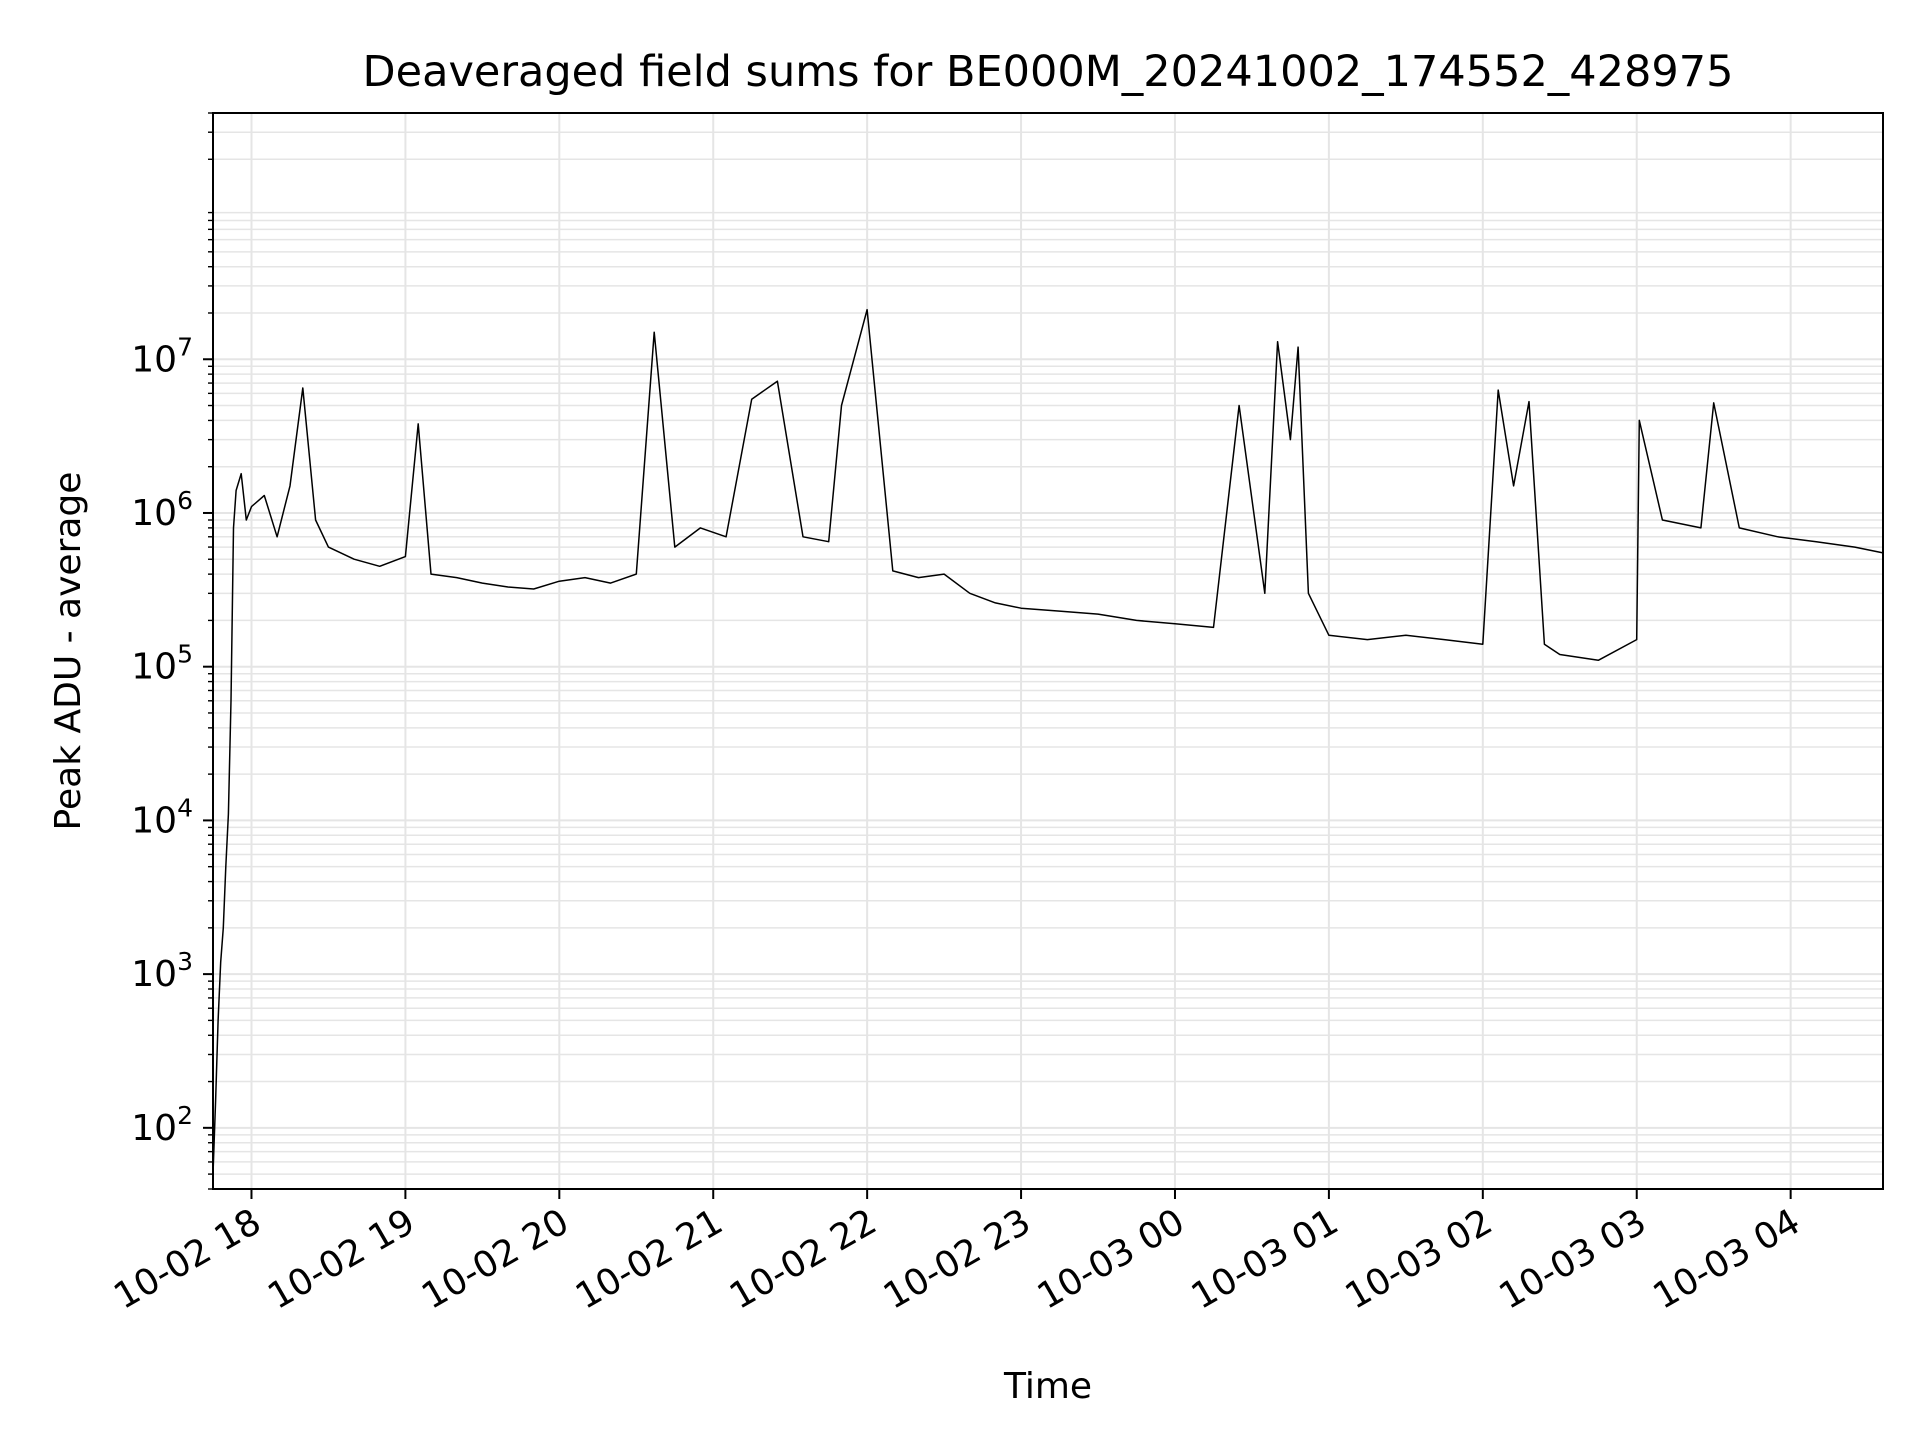 This screenshot has height=1444, width=1920. Describe the element at coordinates (1265, 1259) in the screenshot. I see `x-tick-label: 10-03 01` at that location.